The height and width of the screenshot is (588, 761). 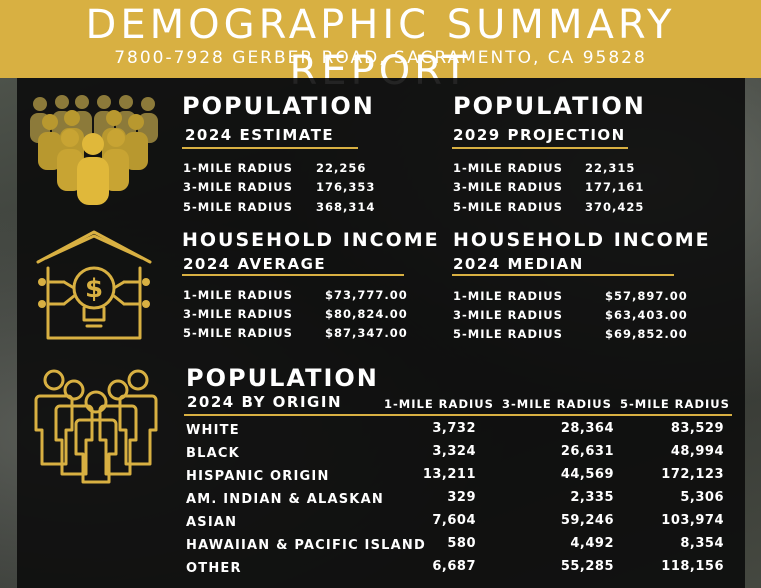 What do you see at coordinates (238, 168) in the screenshot?
I see `pop2024-row-label: 1-MILE RADIUS` at bounding box center [238, 168].